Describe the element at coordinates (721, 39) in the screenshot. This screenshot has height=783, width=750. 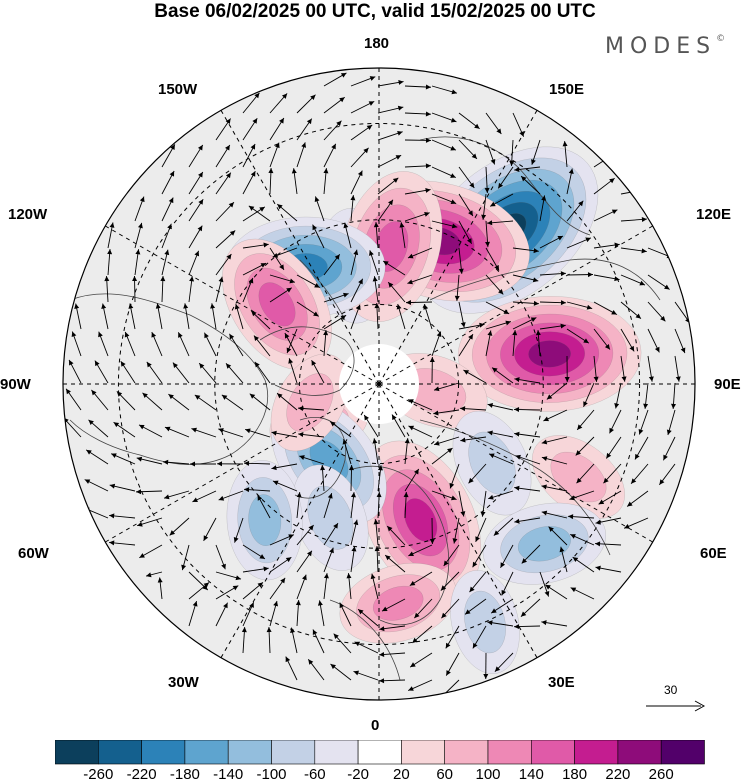
I see `brand-mark: ©` at that location.